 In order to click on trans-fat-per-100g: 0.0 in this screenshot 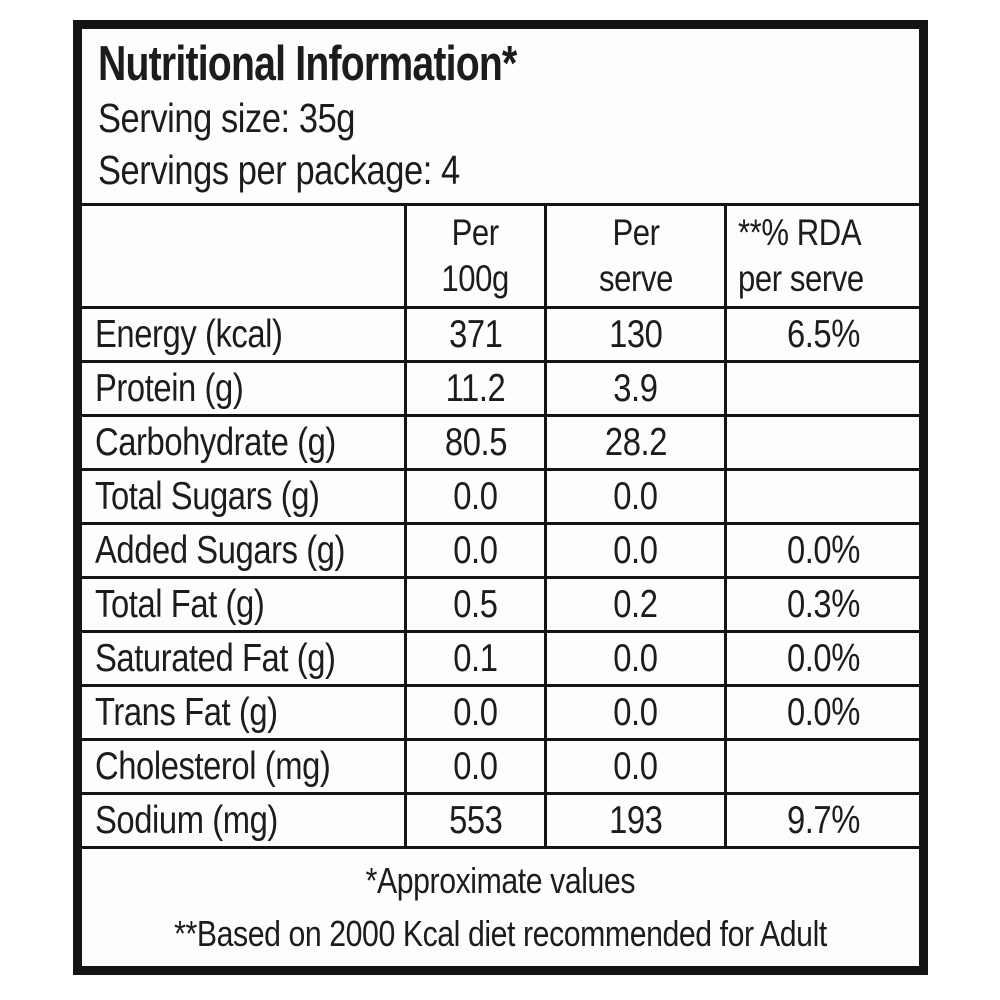, I will do `click(474, 711)`.